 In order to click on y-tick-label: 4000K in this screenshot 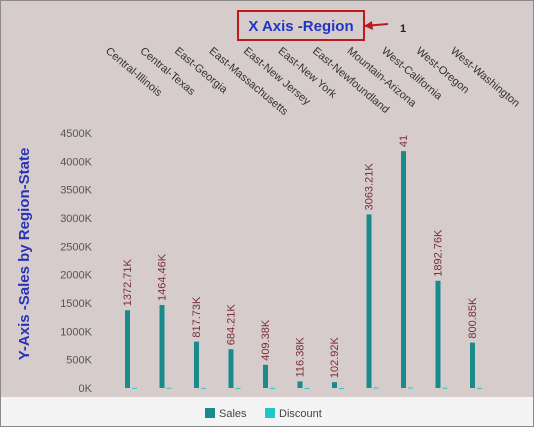, I will do `click(76, 162)`.